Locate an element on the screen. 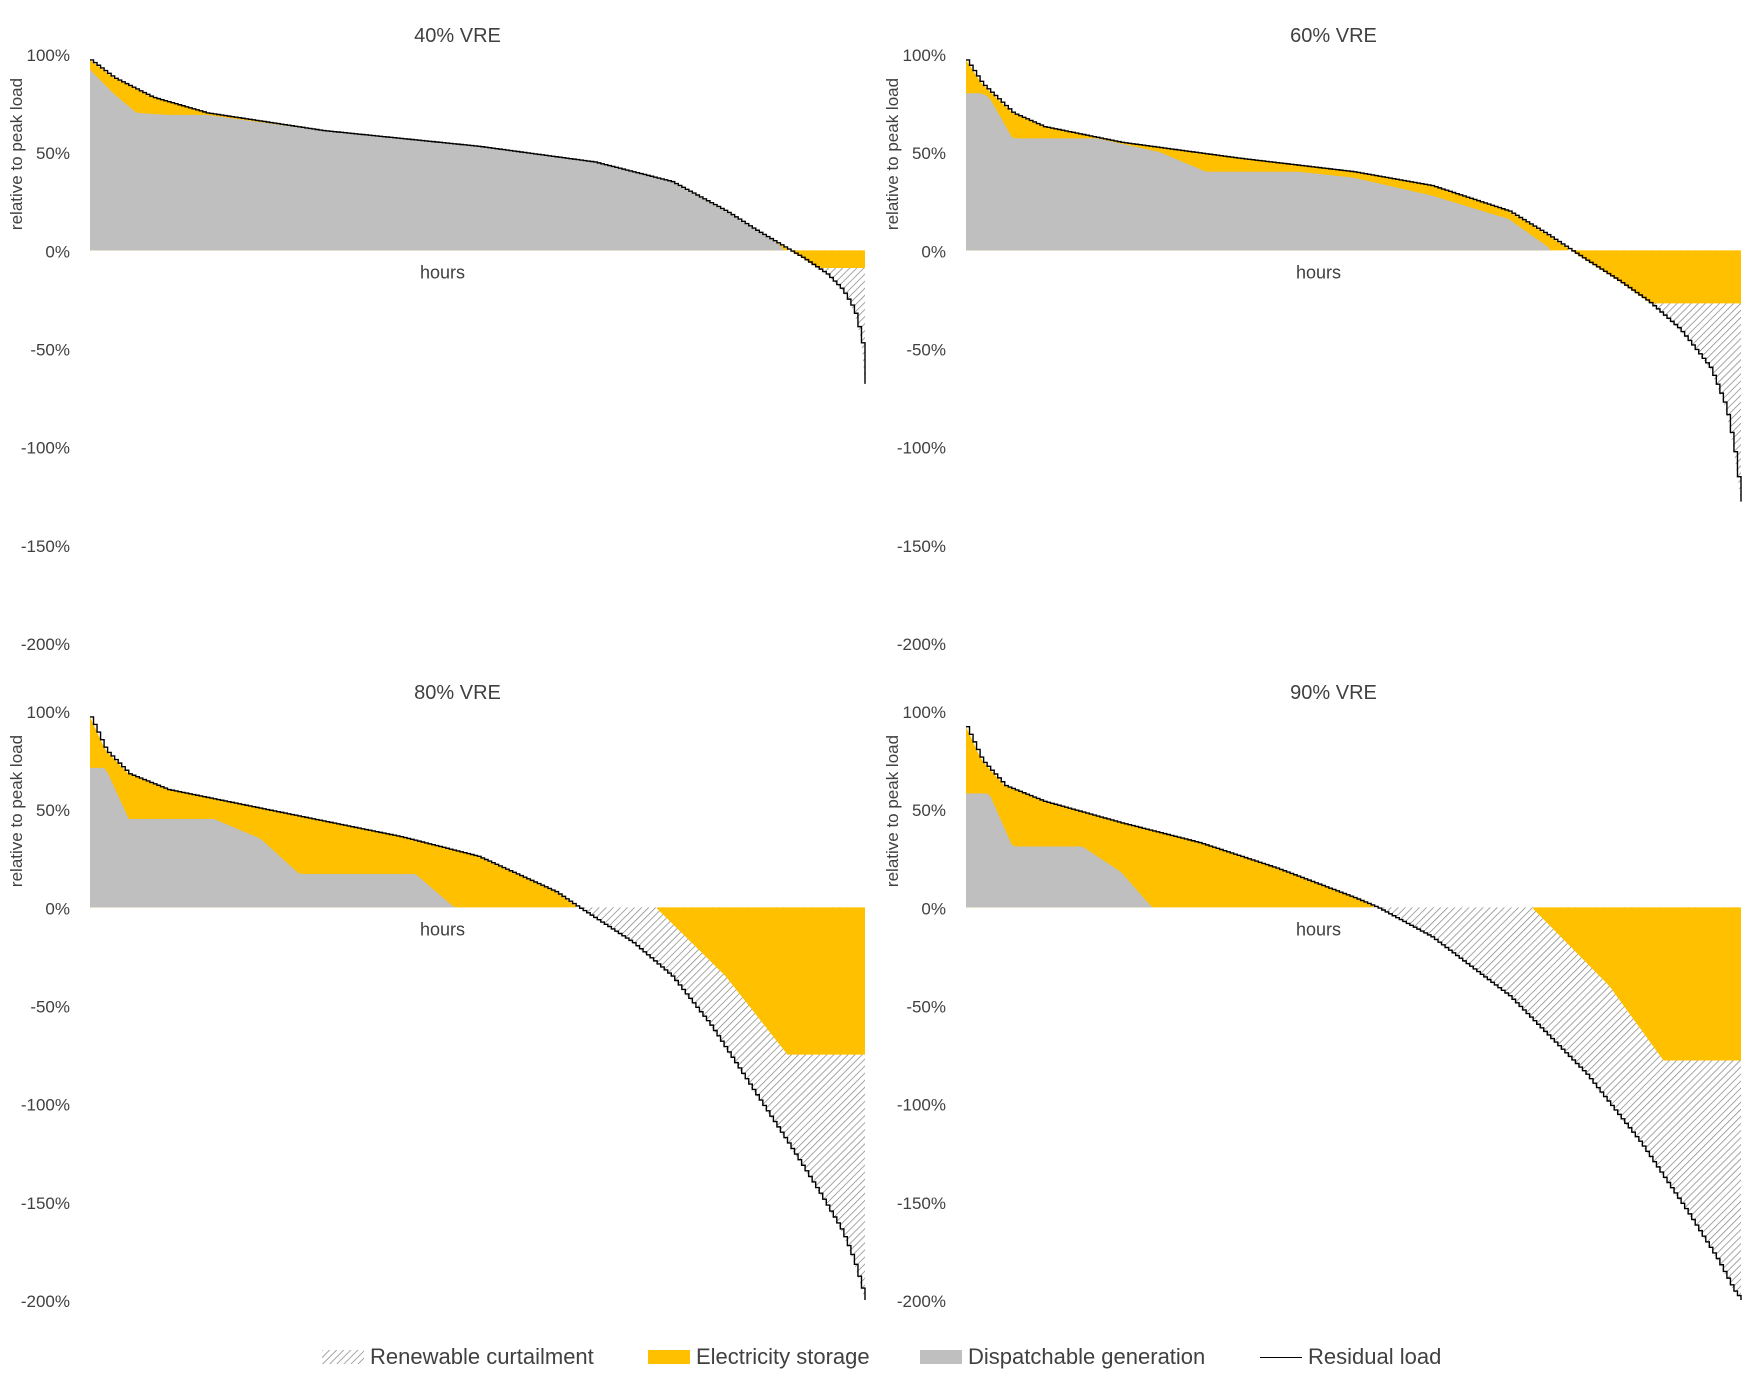 The image size is (1752, 1397). legend-swatch-dispatchable is located at coordinates (941, 1357).